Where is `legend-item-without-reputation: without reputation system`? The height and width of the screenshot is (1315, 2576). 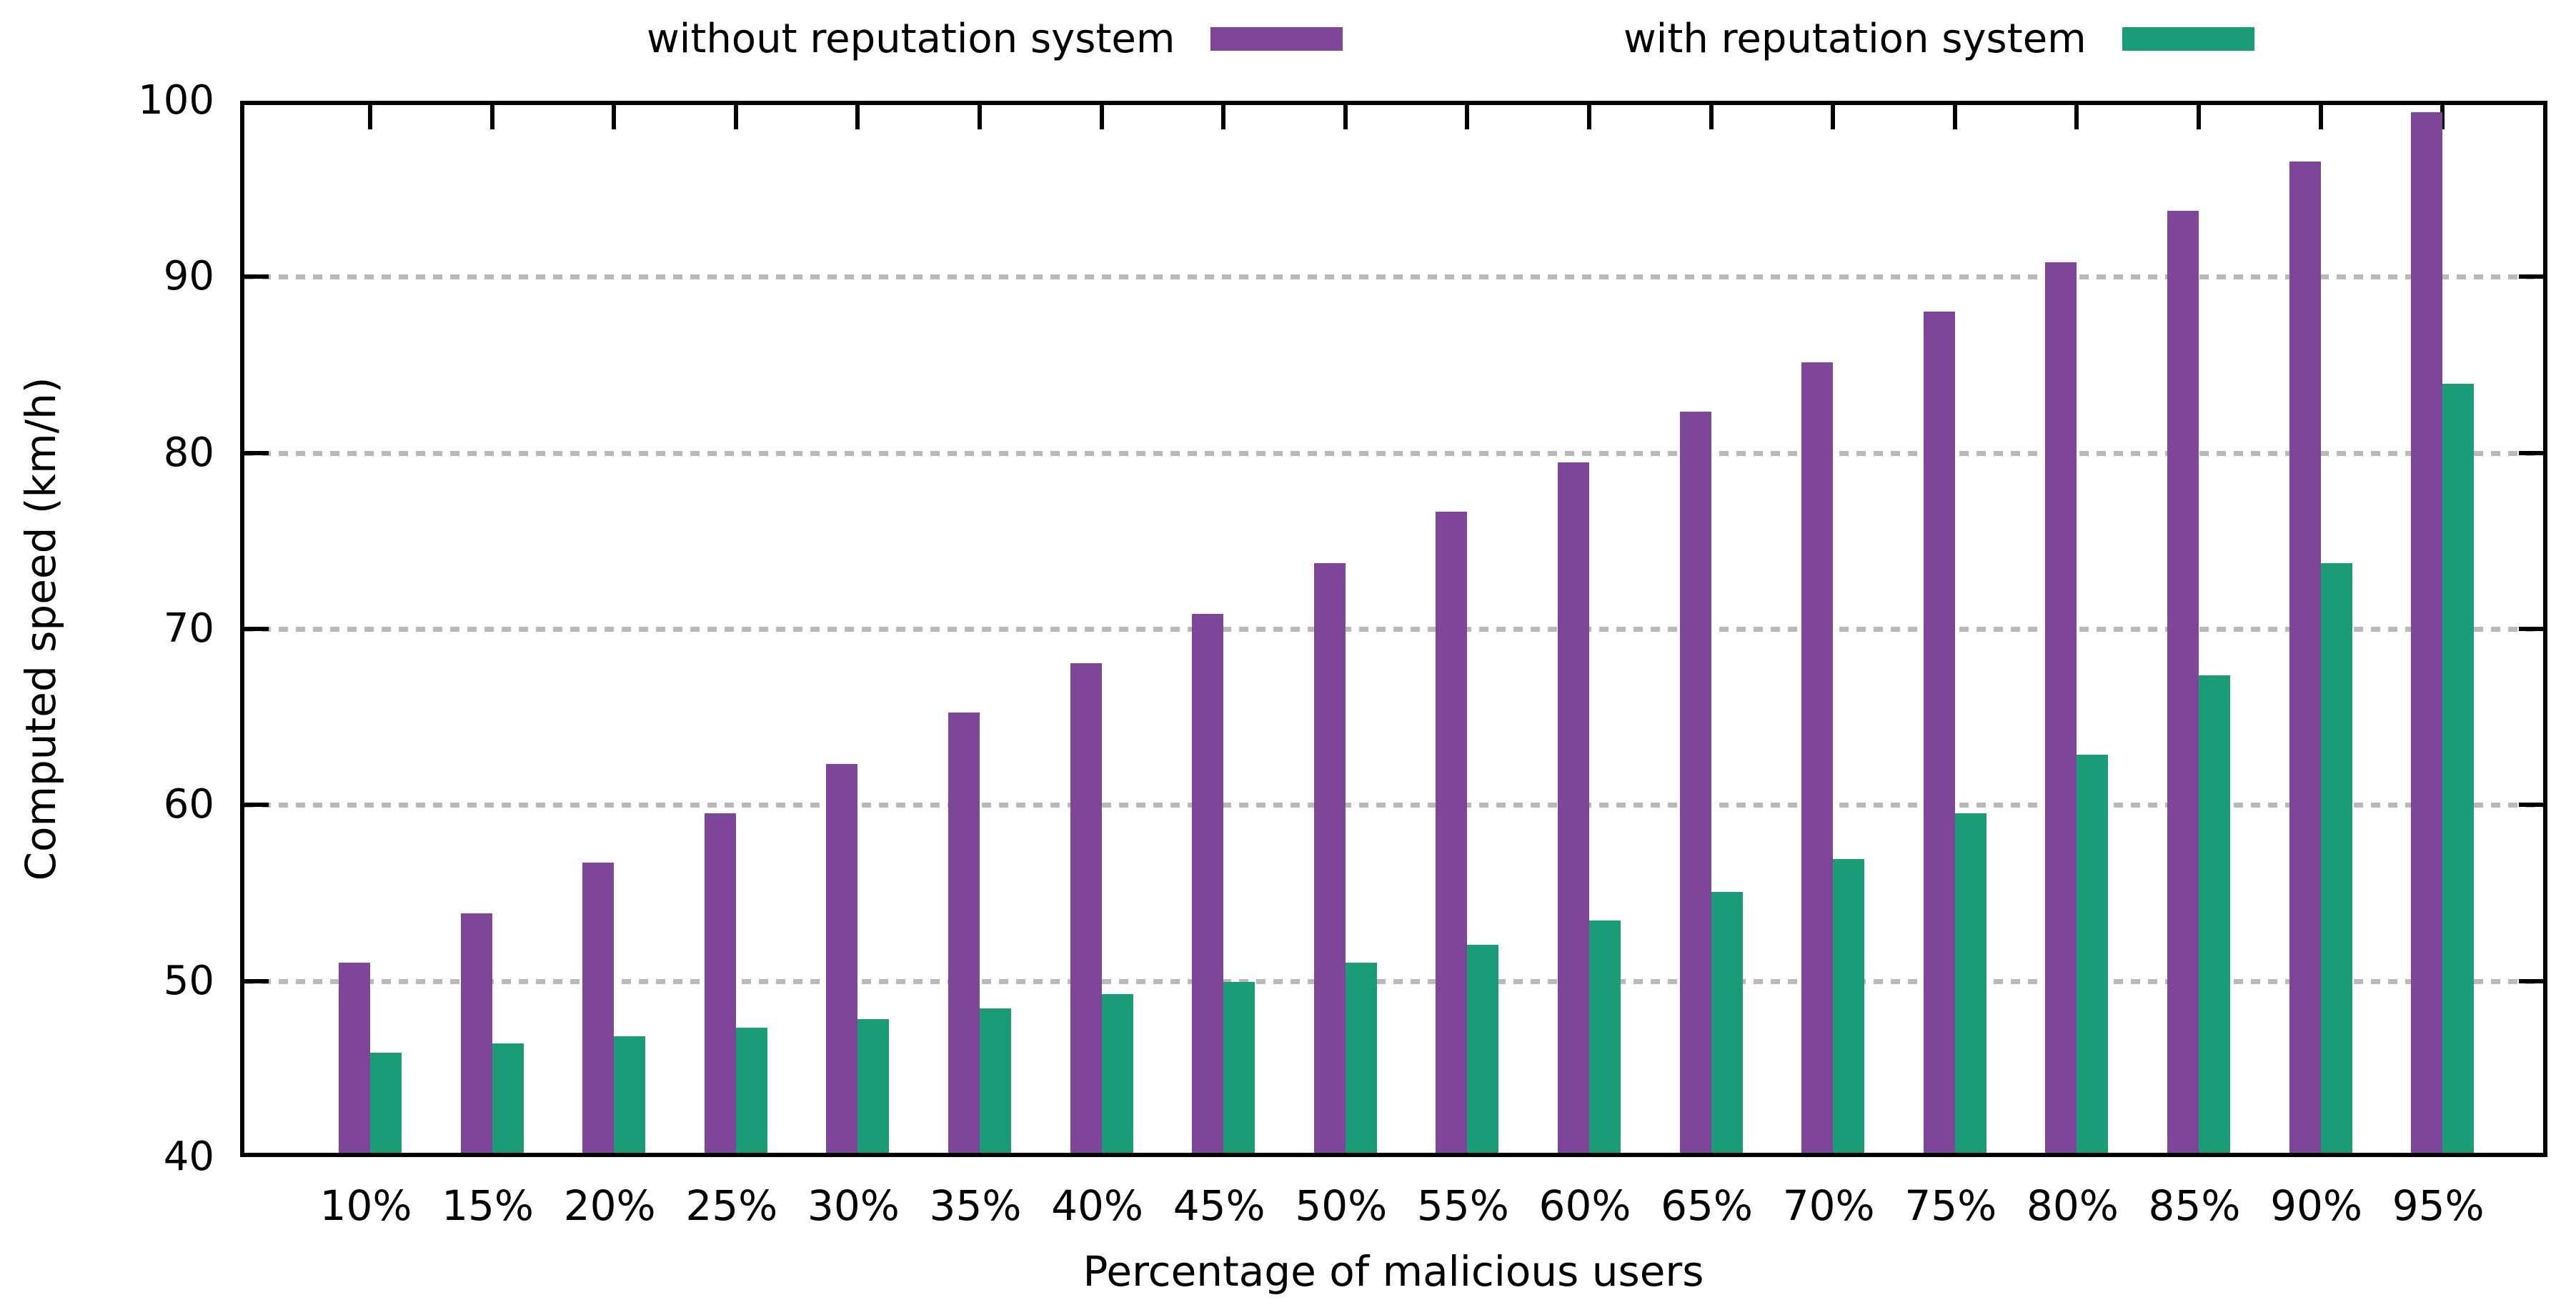
legend-item-without-reputation: without reputation system is located at coordinates (995, 38).